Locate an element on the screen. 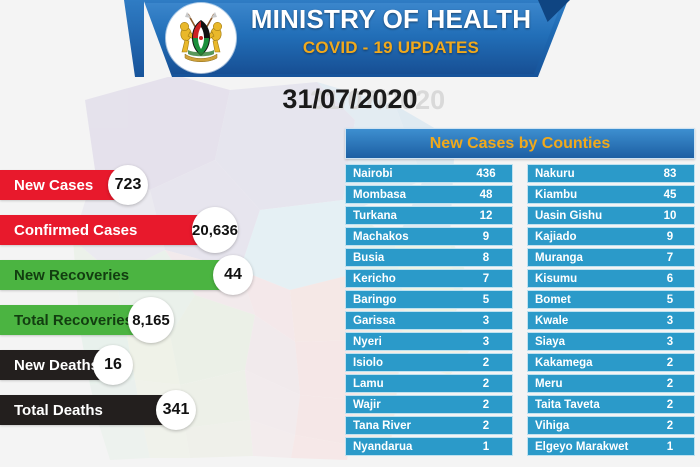 The height and width of the screenshot is (467, 700). county-name: Vihiga is located at coordinates (552, 425).